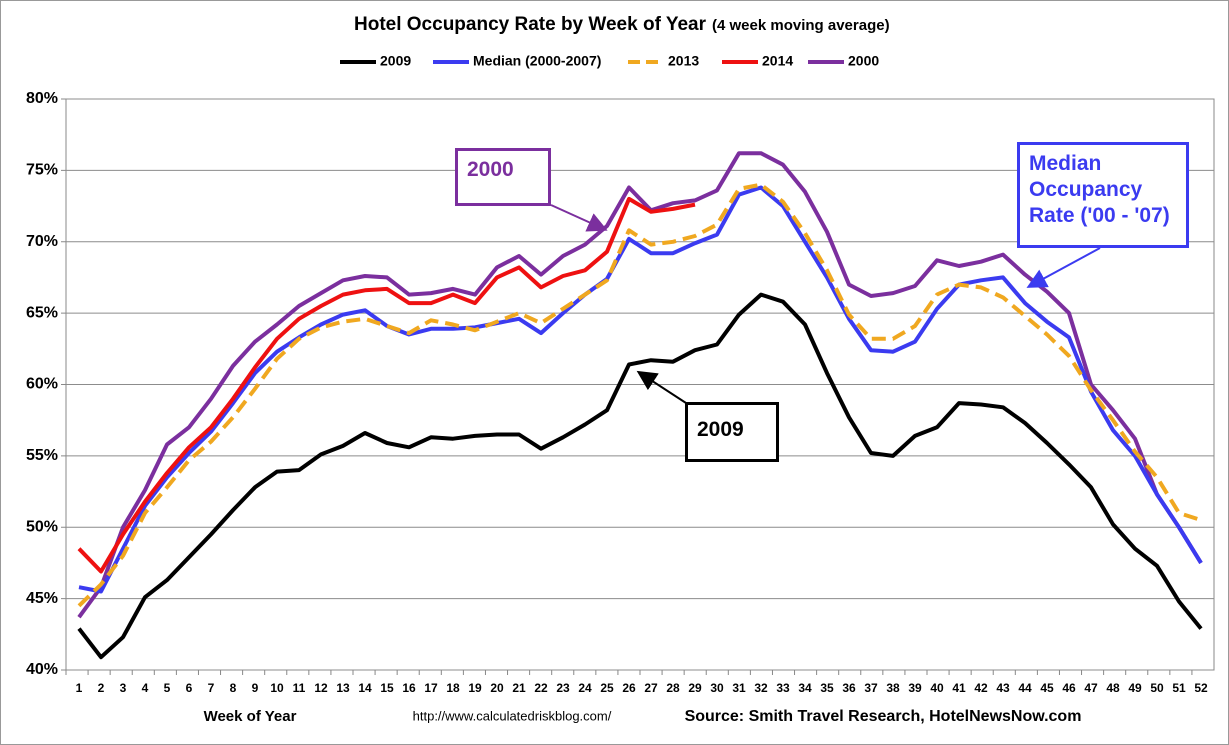 This screenshot has height=745, width=1229. I want to click on annotation-box: Median Occupancy Rate ('00 - '07), so click(1103, 195).